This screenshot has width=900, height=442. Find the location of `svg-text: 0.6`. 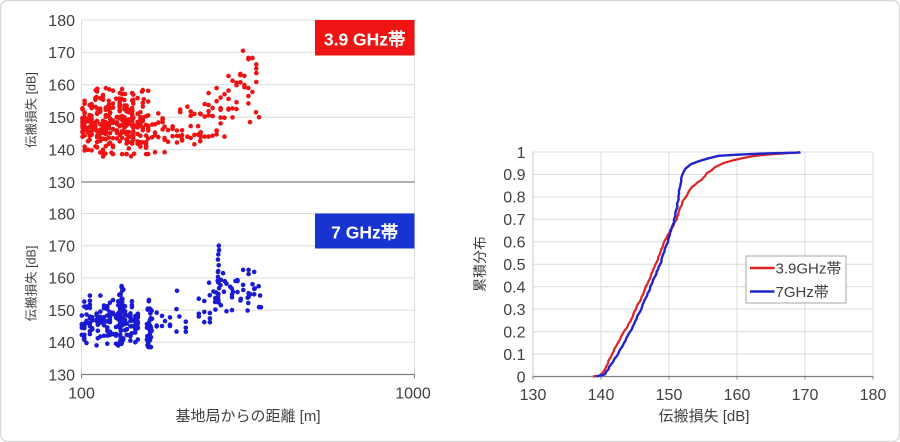

svg-text: 0.6 is located at coordinates (514, 243).